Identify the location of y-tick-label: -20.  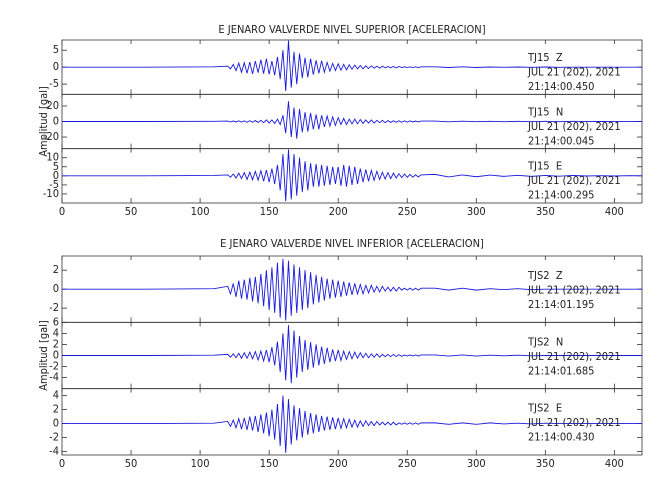
(51, 136).